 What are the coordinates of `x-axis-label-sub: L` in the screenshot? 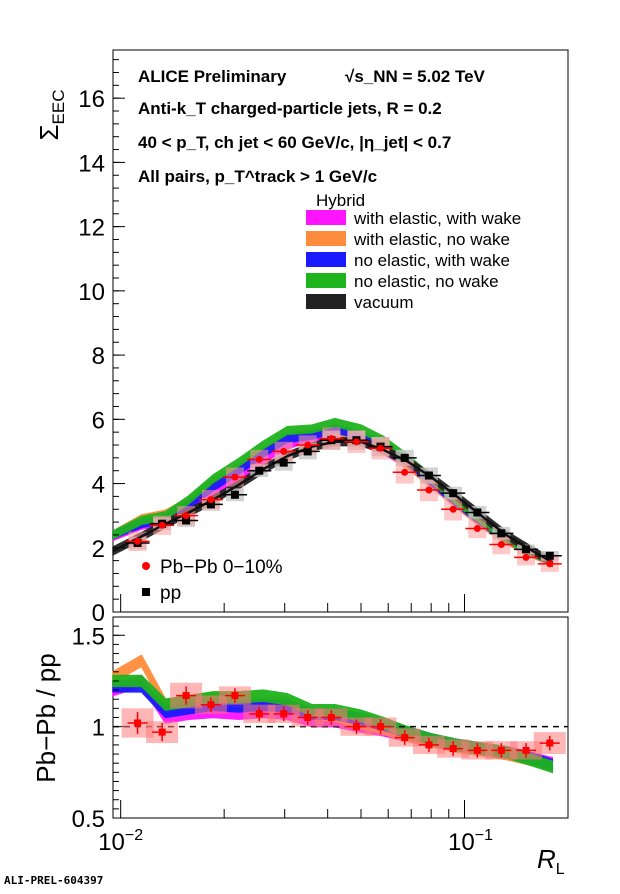 It's located at (560, 869).